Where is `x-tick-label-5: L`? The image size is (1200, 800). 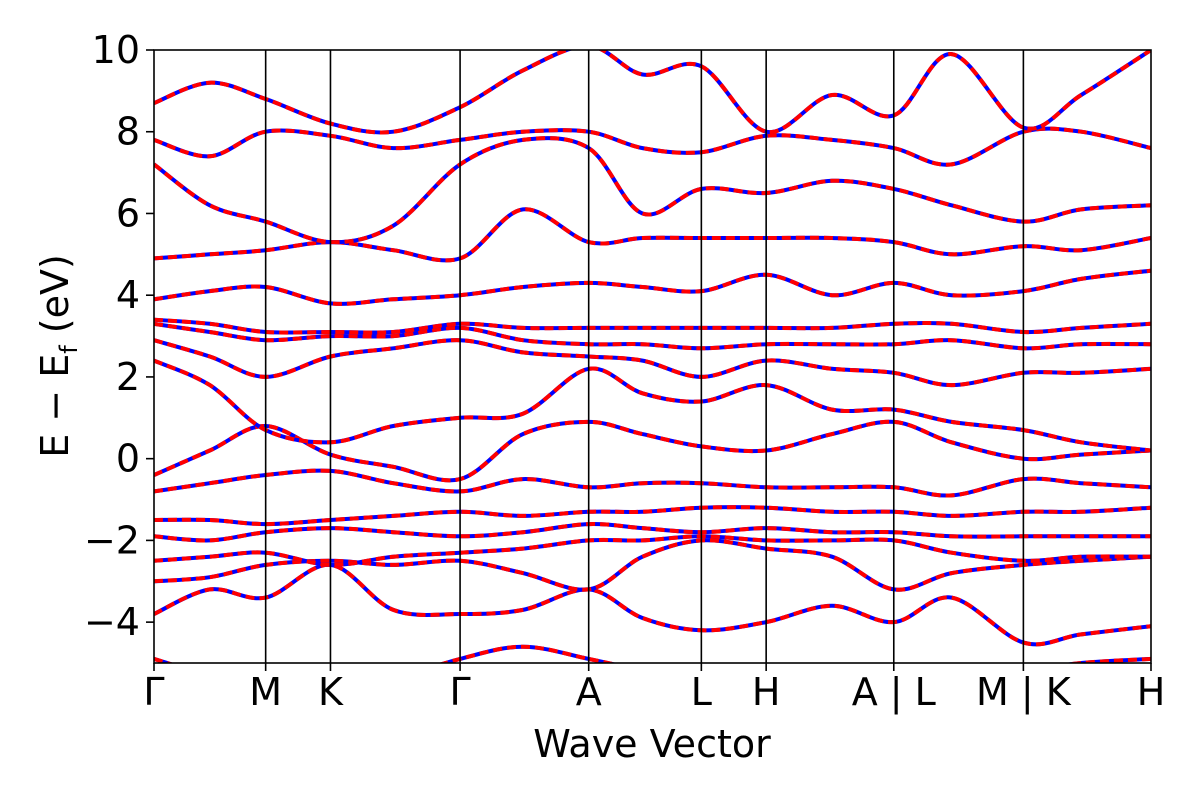 x-tick-label-5: L is located at coordinates (701, 692).